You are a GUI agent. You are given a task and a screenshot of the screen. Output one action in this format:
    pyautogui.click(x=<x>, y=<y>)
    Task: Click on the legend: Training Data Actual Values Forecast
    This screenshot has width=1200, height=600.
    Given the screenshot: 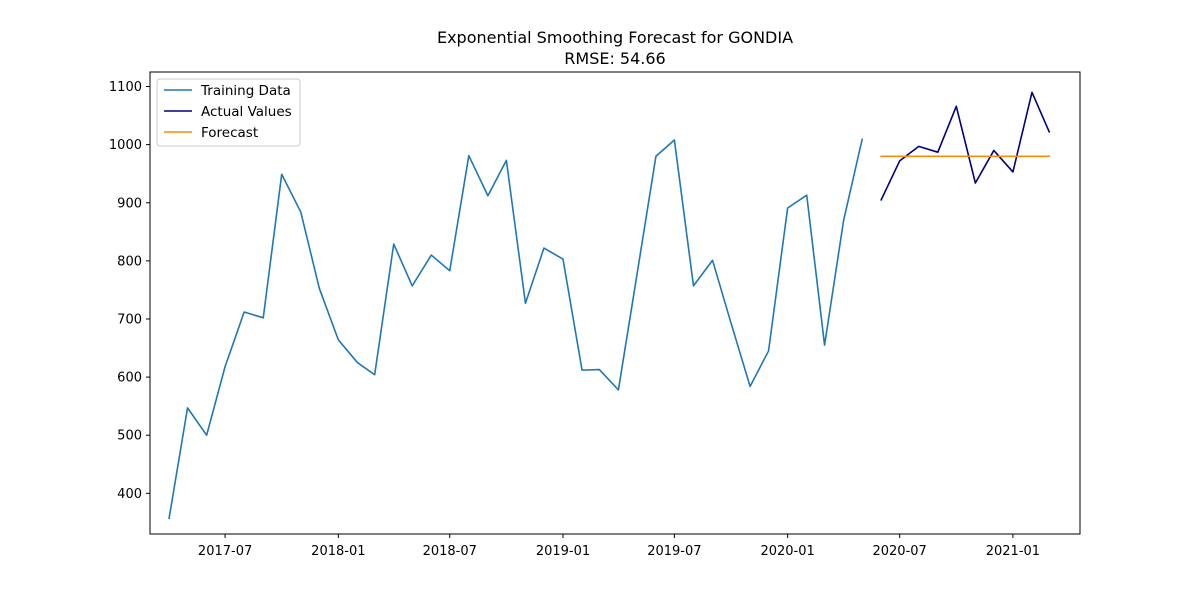 What is the action you would take?
    pyautogui.click(x=228, y=112)
    